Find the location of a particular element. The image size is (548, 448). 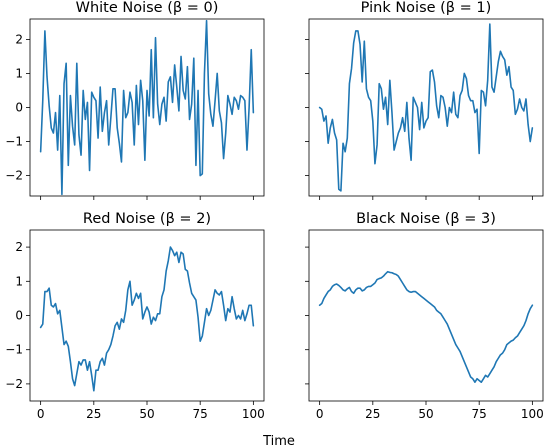

subplot-title: White Noise (β = 0) is located at coordinates (147, 8).